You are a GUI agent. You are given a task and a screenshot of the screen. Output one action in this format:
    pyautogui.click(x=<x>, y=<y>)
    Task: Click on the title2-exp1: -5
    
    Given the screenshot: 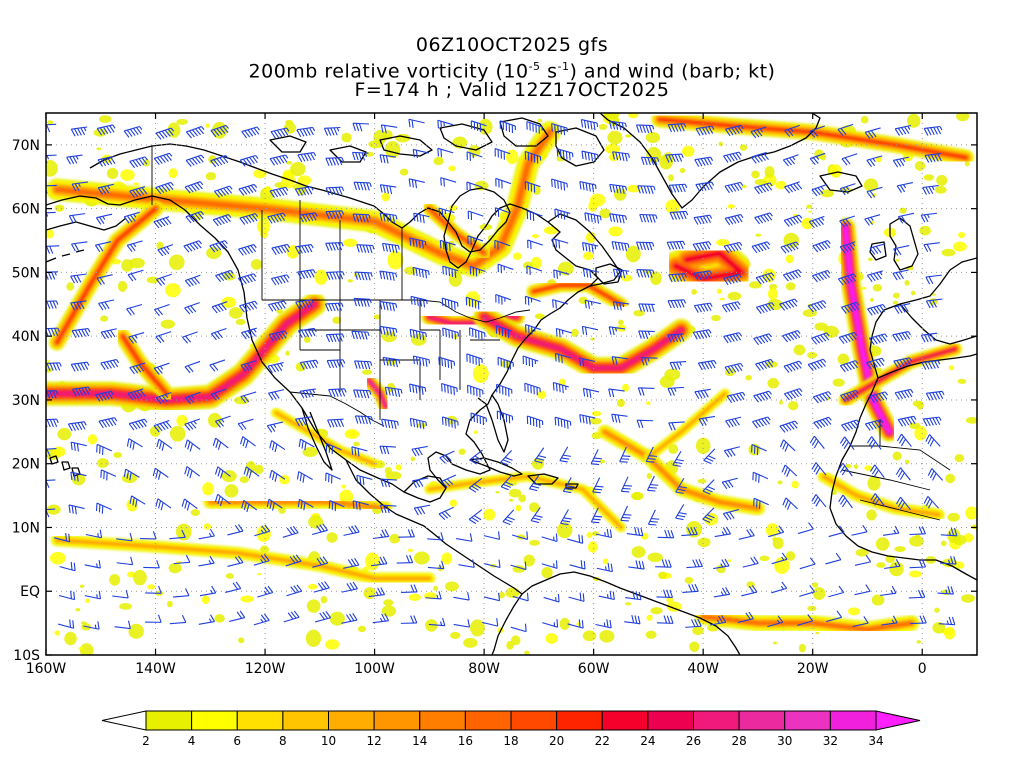 What is the action you would take?
    pyautogui.click(x=534, y=66)
    